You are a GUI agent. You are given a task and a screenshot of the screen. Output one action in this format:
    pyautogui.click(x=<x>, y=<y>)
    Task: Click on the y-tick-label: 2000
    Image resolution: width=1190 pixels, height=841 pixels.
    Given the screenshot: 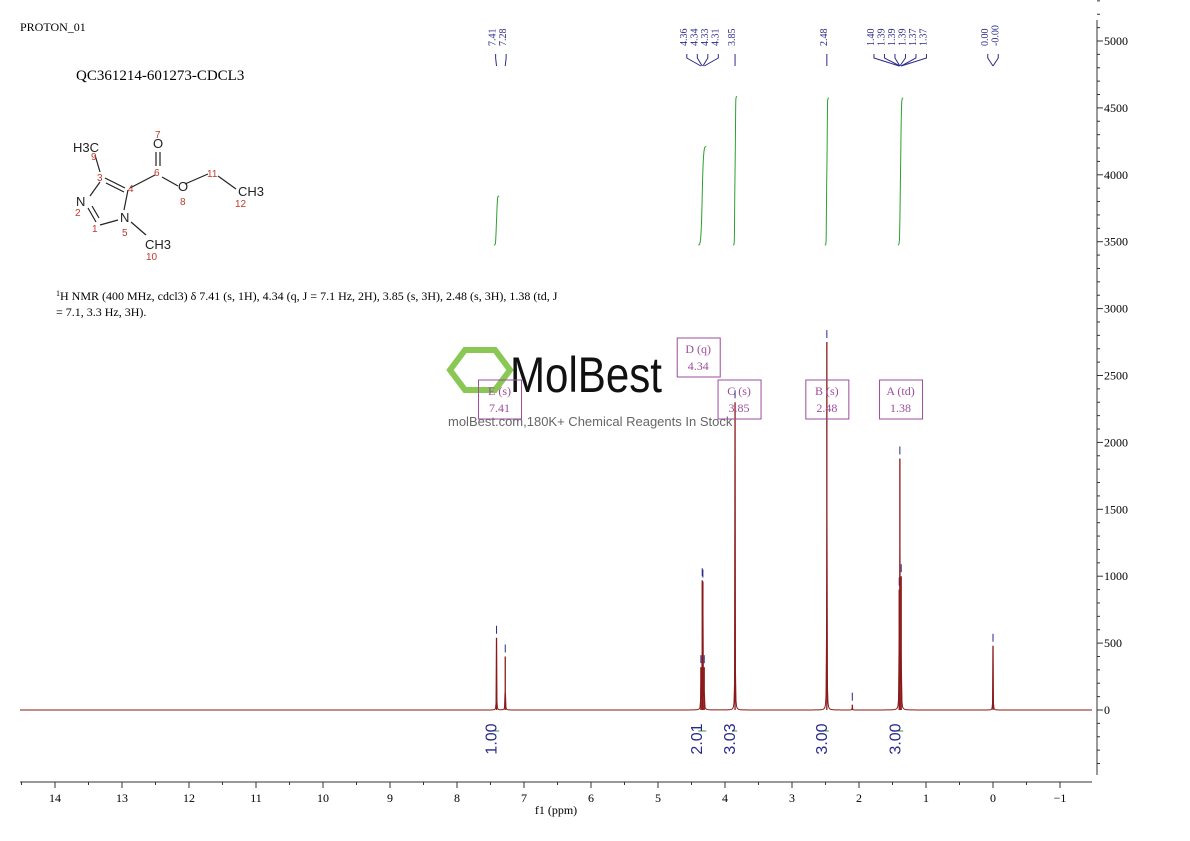 What is the action you would take?
    pyautogui.click(x=1116, y=442)
    